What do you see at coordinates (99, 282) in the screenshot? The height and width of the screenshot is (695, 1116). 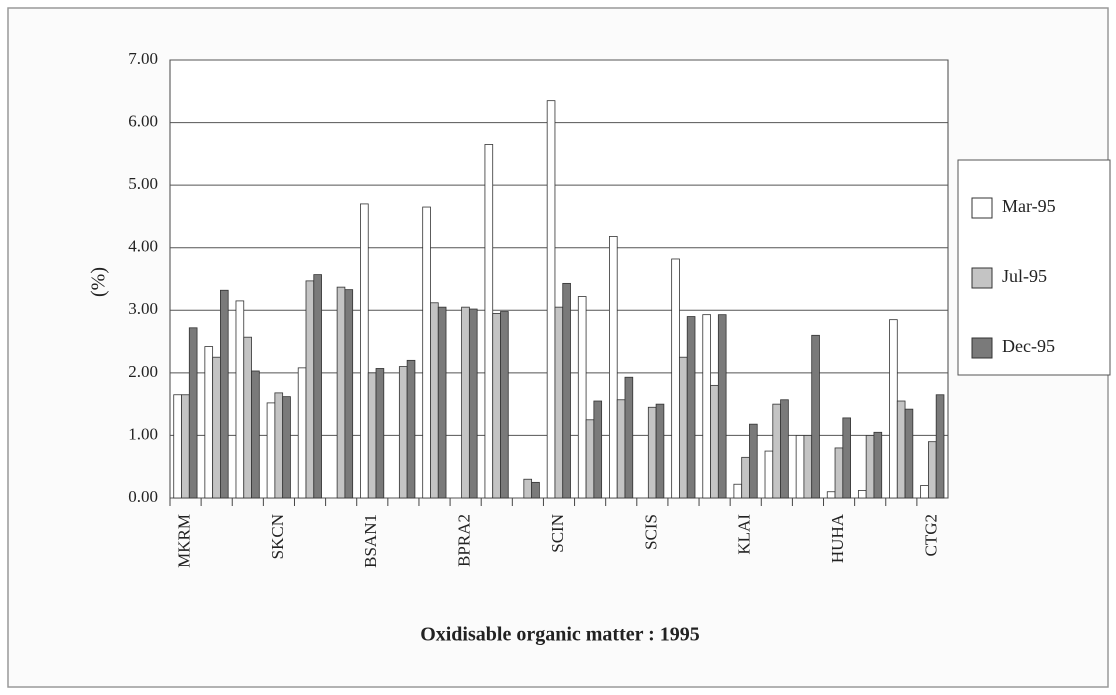 I see `y-axis-label: (%)` at bounding box center [99, 282].